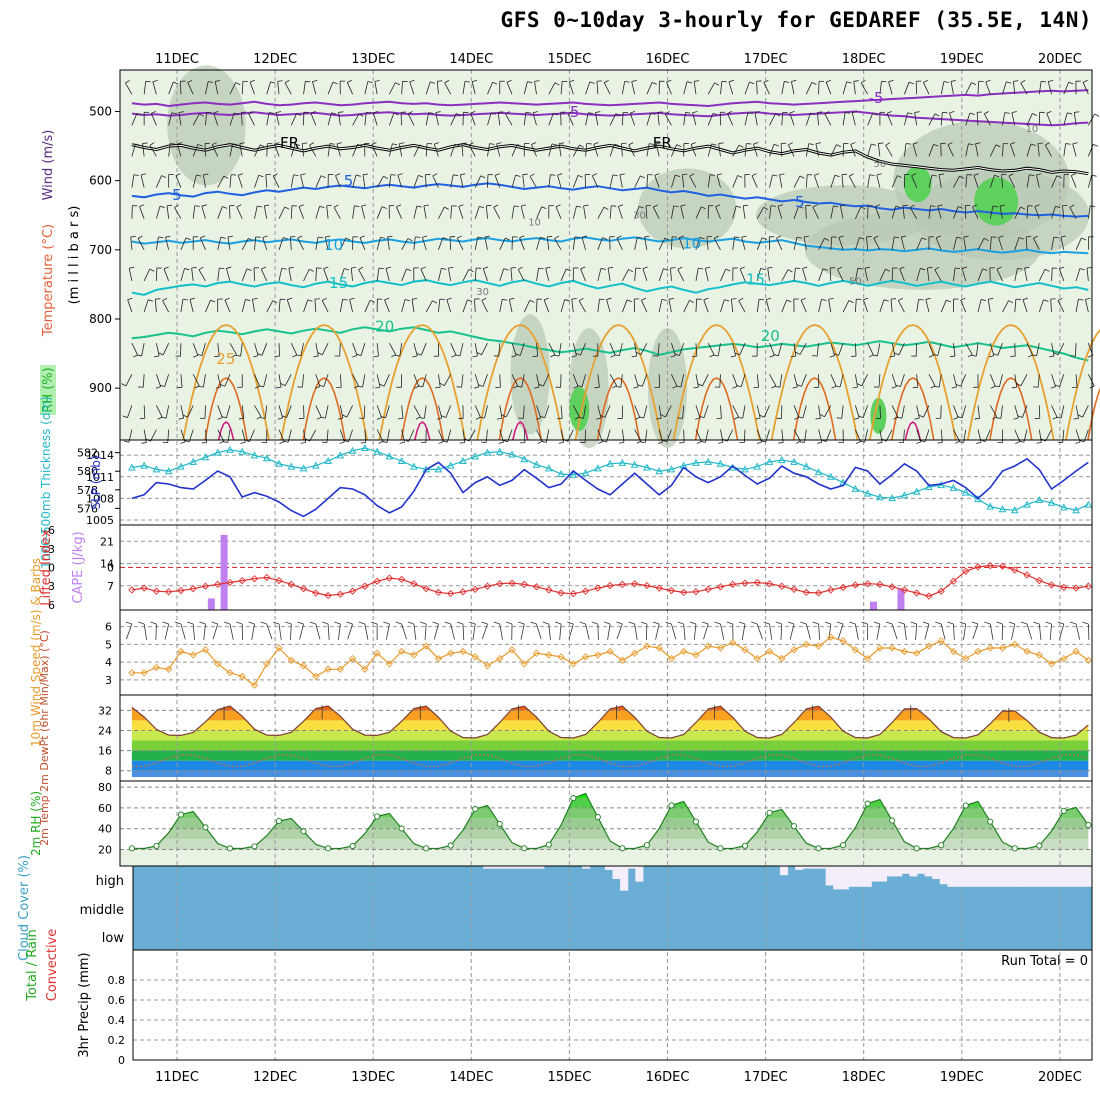  Describe the element at coordinates (226, 430) in the screenshot. I see `isotherm-35-arc` at that location.